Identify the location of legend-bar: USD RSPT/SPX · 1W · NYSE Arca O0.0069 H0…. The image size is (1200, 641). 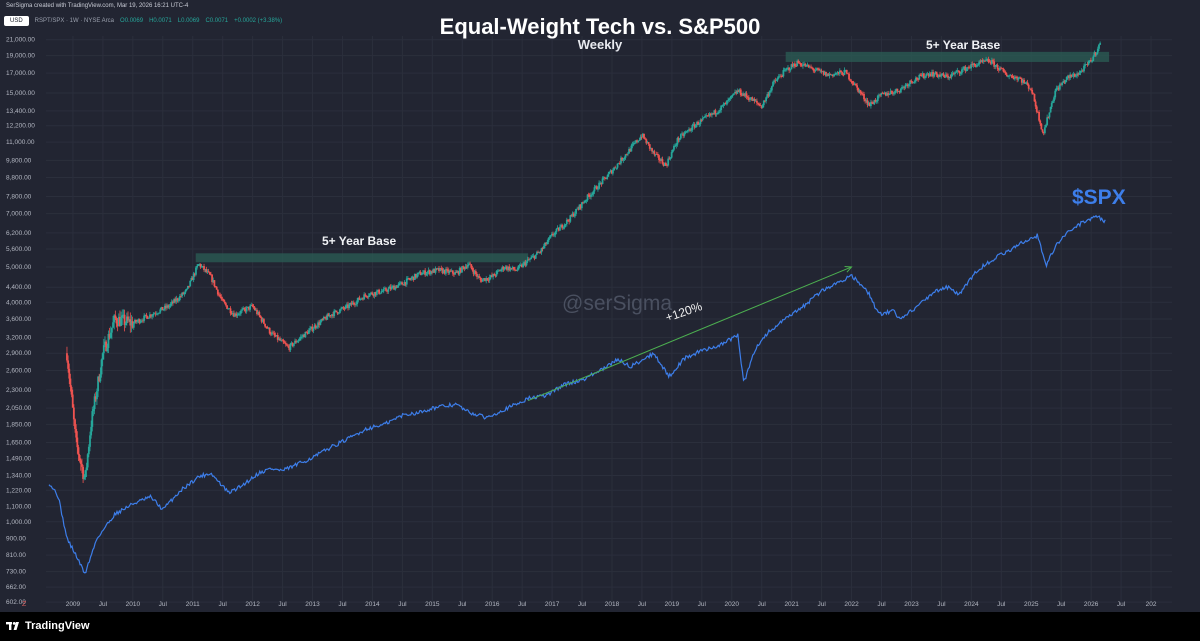
(143, 20).